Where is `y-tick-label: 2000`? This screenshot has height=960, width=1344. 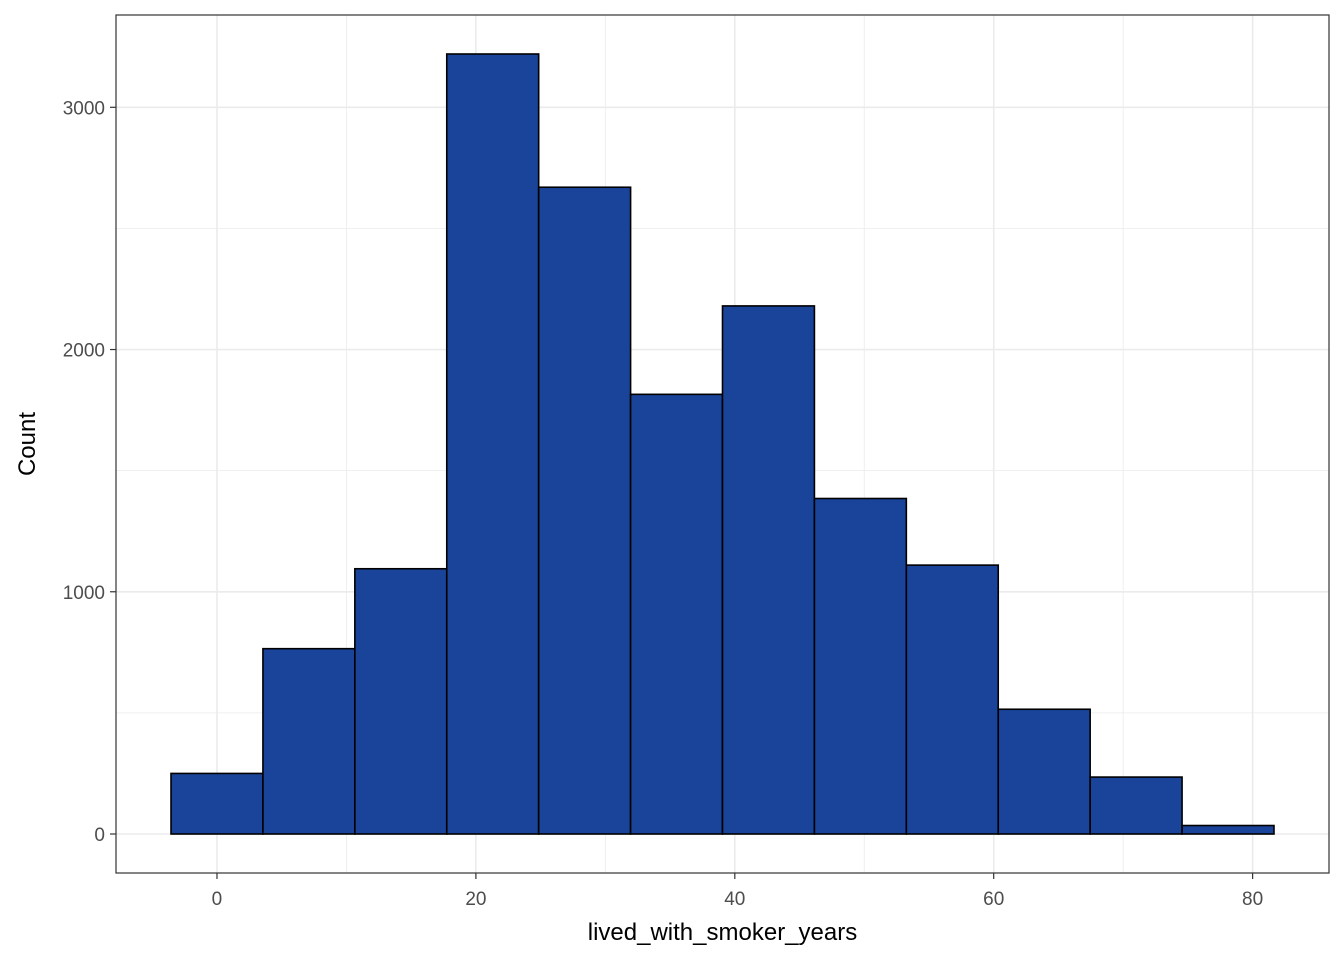
y-tick-label: 2000 is located at coordinates (84, 351).